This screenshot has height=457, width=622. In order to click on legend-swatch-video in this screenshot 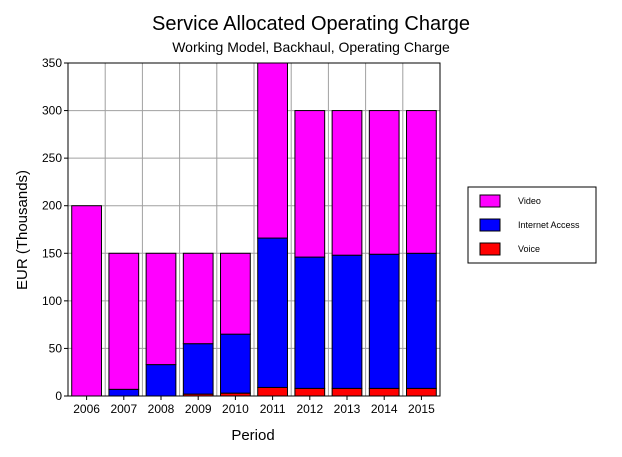, I will do `click(490, 201)`.